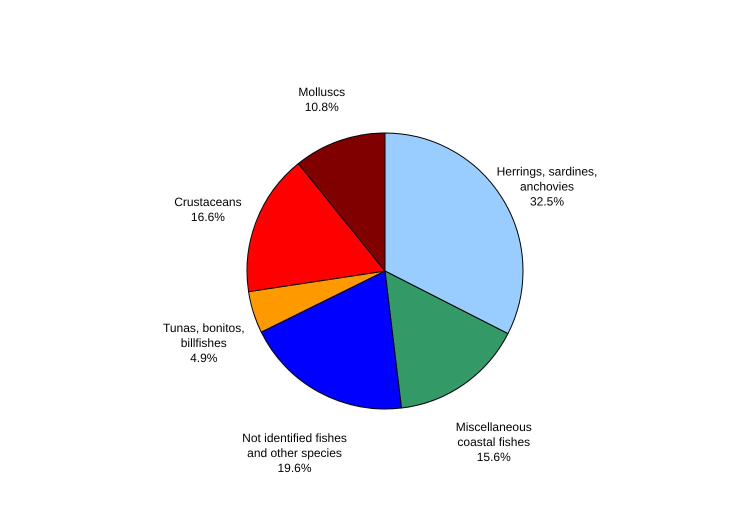  I want to click on slice-label: Crustaceans, so click(208, 202).